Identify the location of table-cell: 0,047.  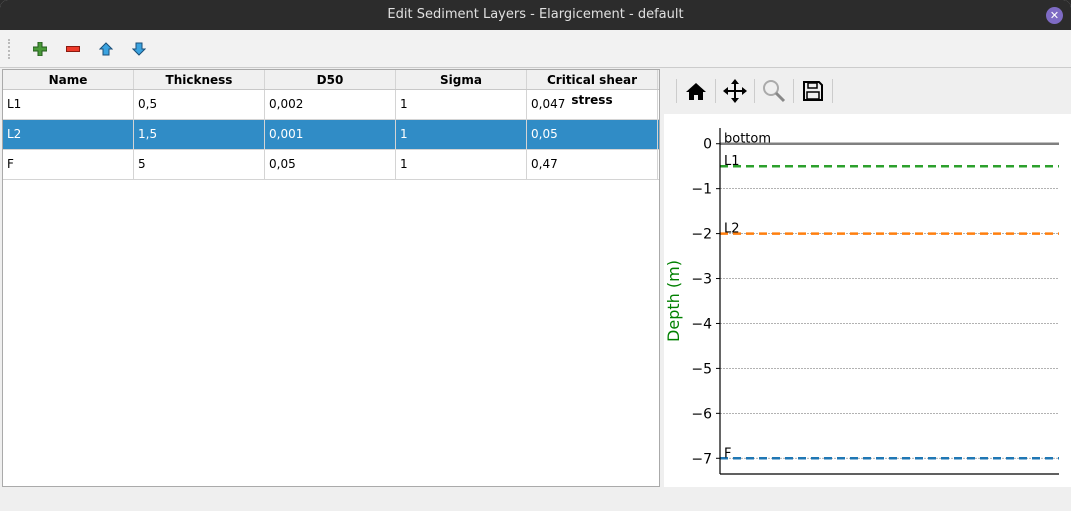
(592, 104).